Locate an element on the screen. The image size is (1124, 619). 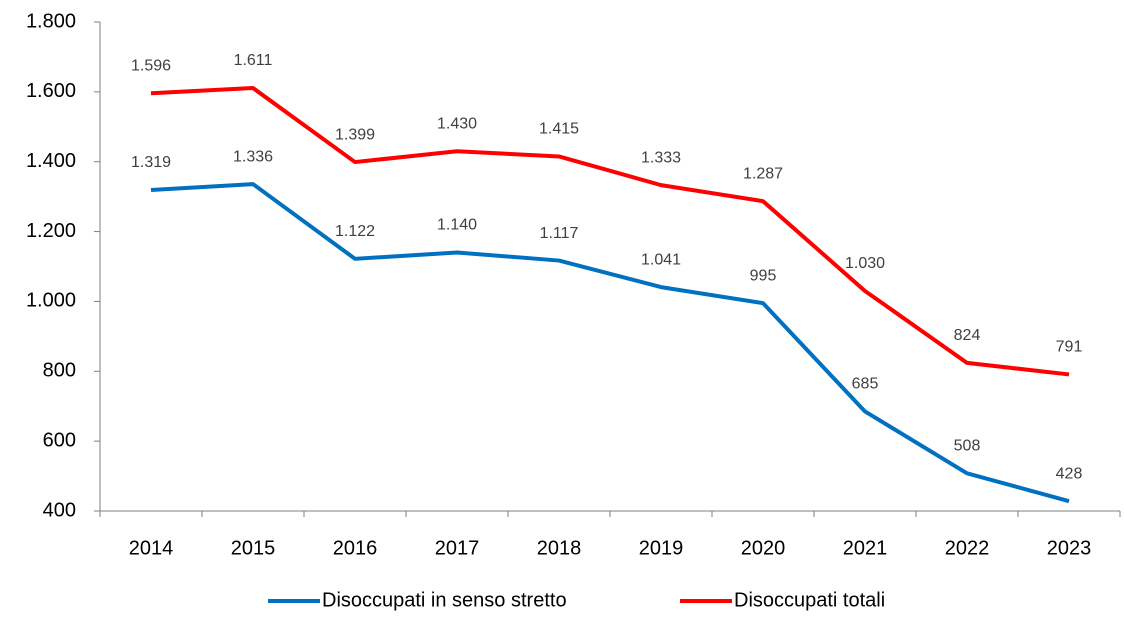
data-label: 791 is located at coordinates (1069, 347).